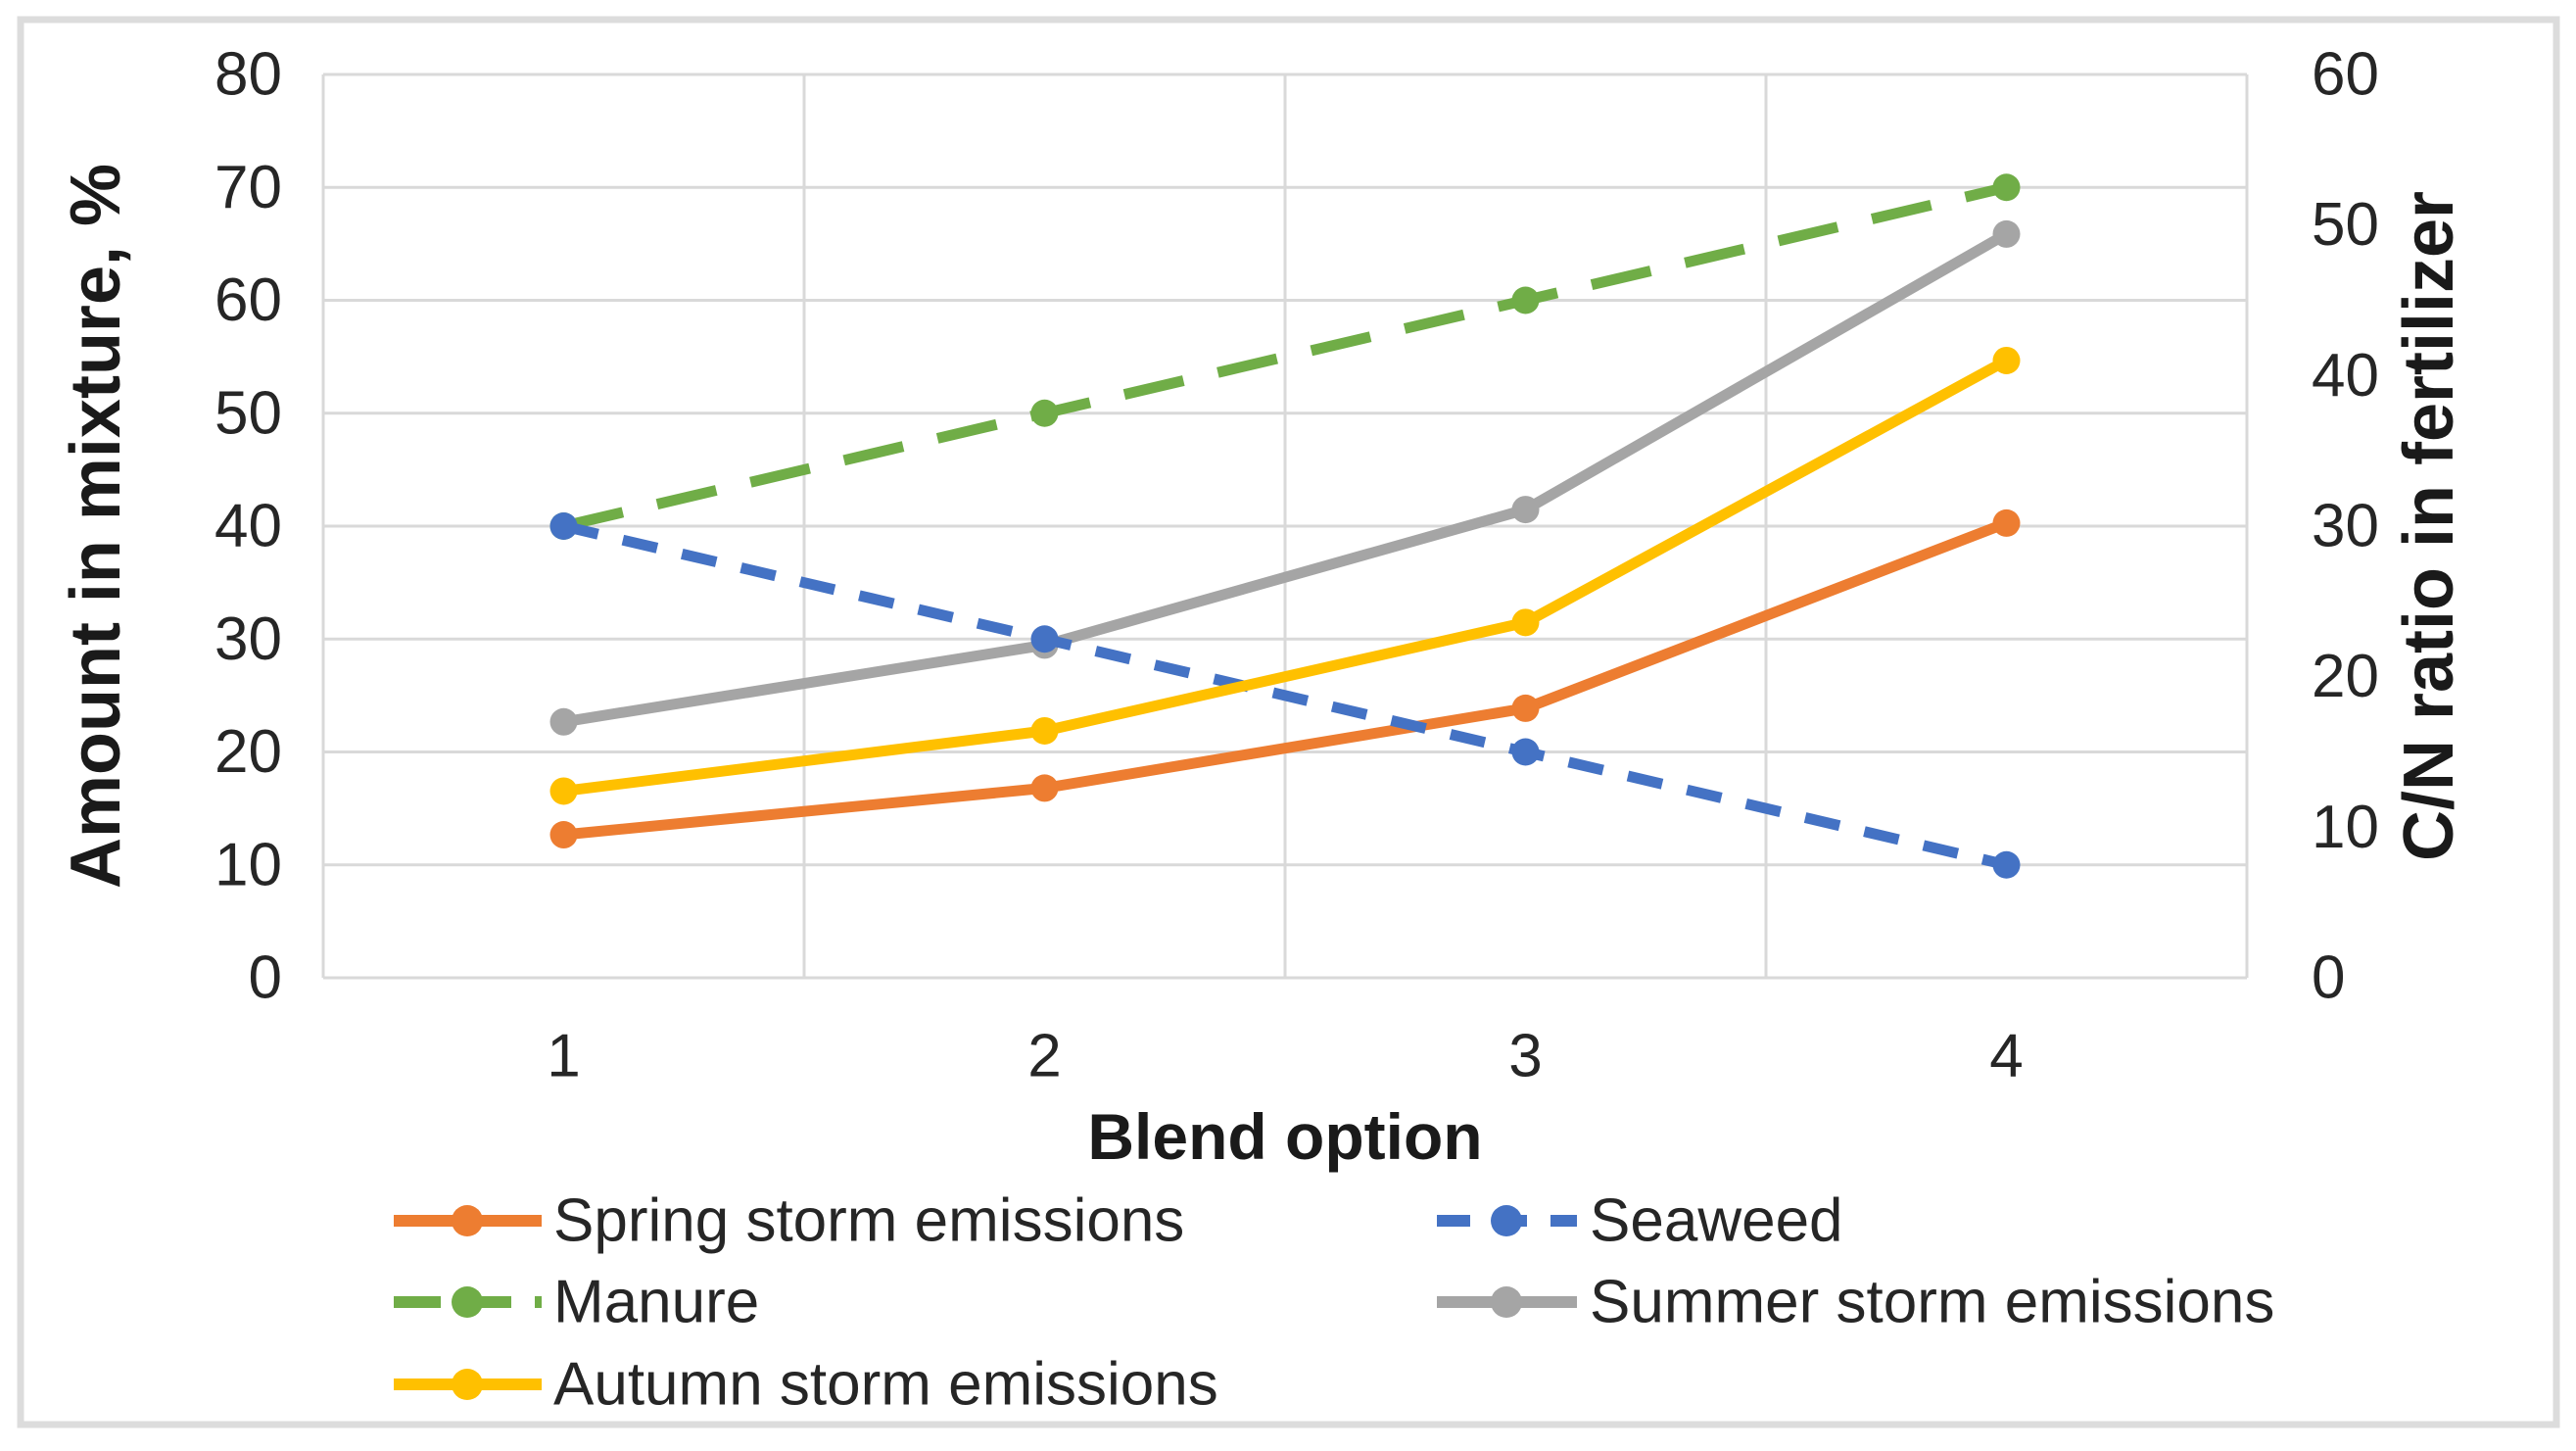 This screenshot has width=2576, height=1451. Describe the element at coordinates (2346, 225) in the screenshot. I see `tick-label-right-50: 50` at that location.